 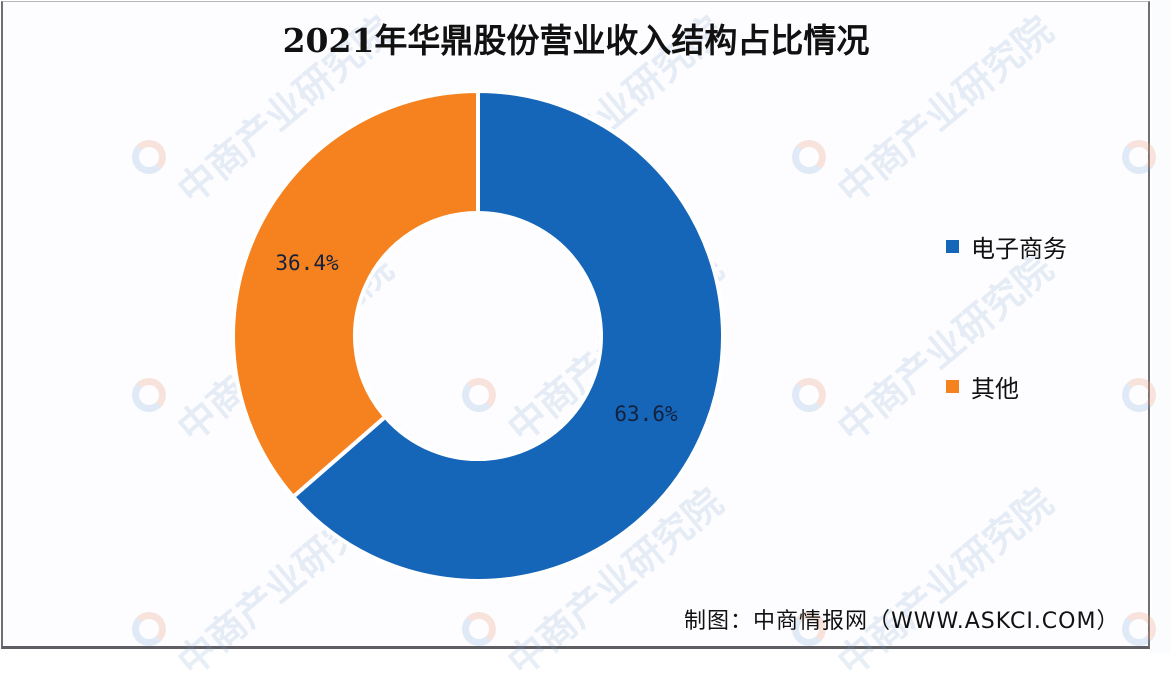 I want to click on legend: 电子商务 其他, so click(x=1006, y=366).